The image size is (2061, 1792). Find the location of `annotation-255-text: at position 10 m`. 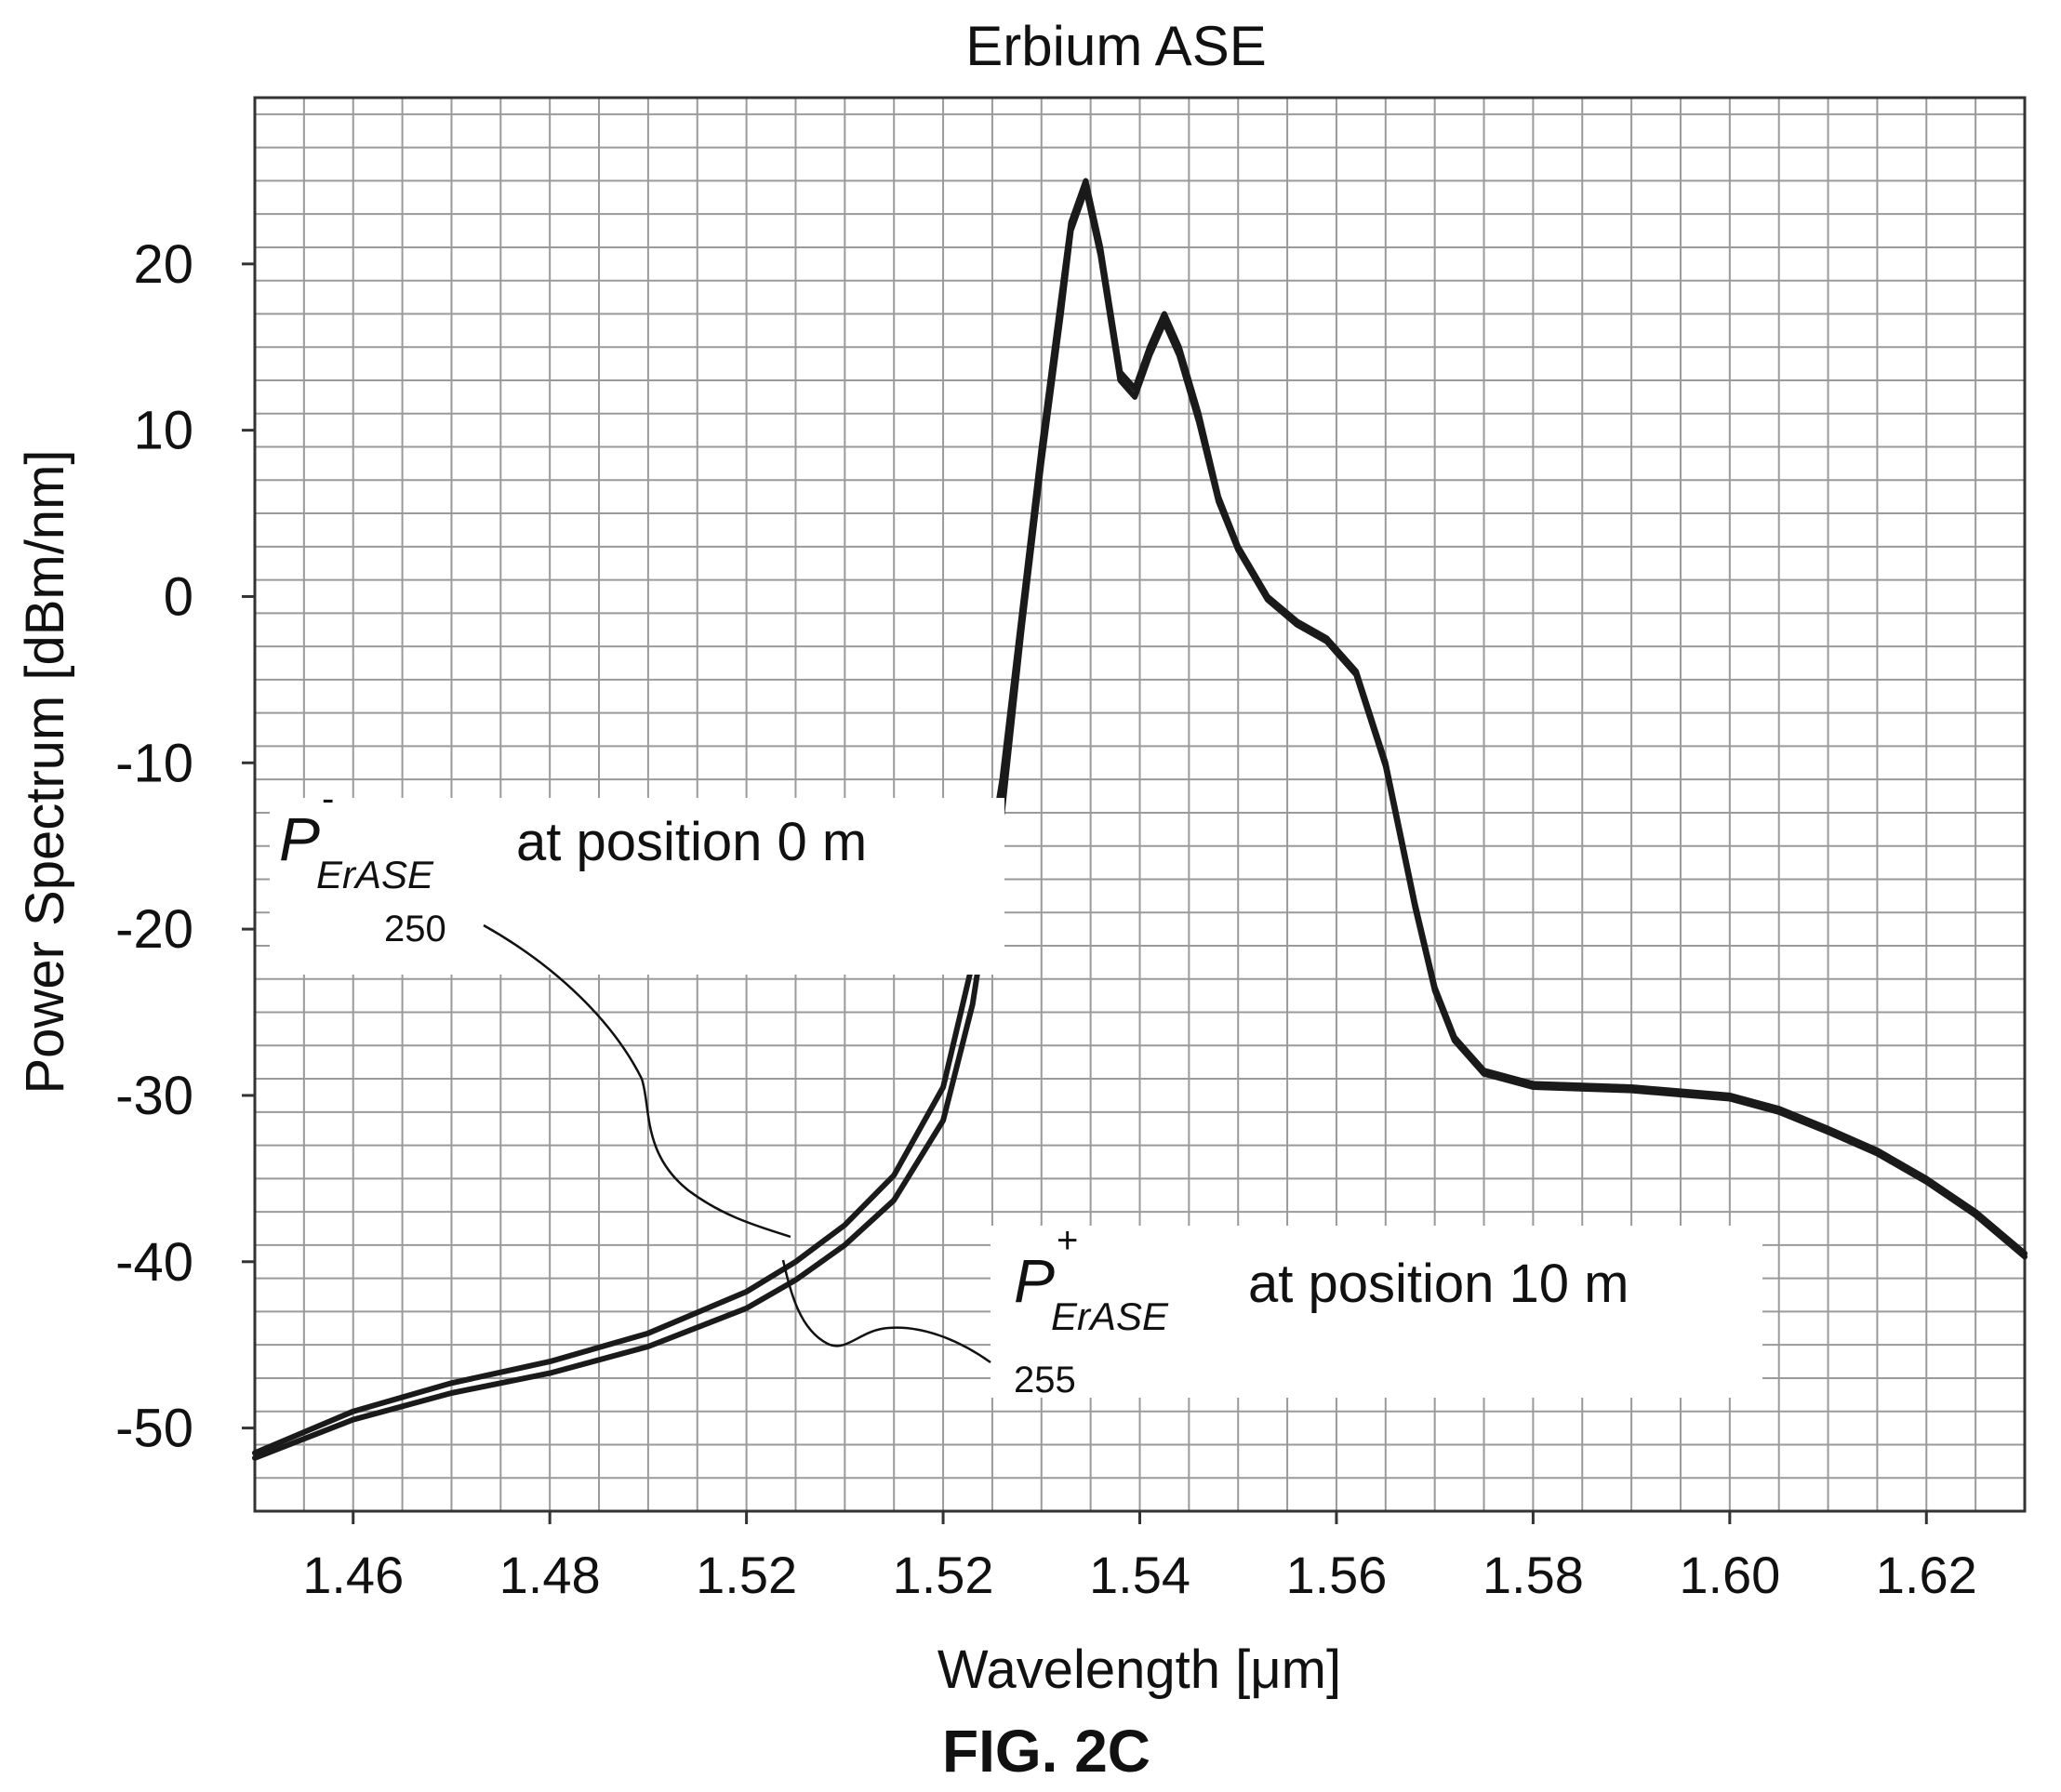

annotation-255-text: at position 10 m is located at coordinates (1438, 1284).